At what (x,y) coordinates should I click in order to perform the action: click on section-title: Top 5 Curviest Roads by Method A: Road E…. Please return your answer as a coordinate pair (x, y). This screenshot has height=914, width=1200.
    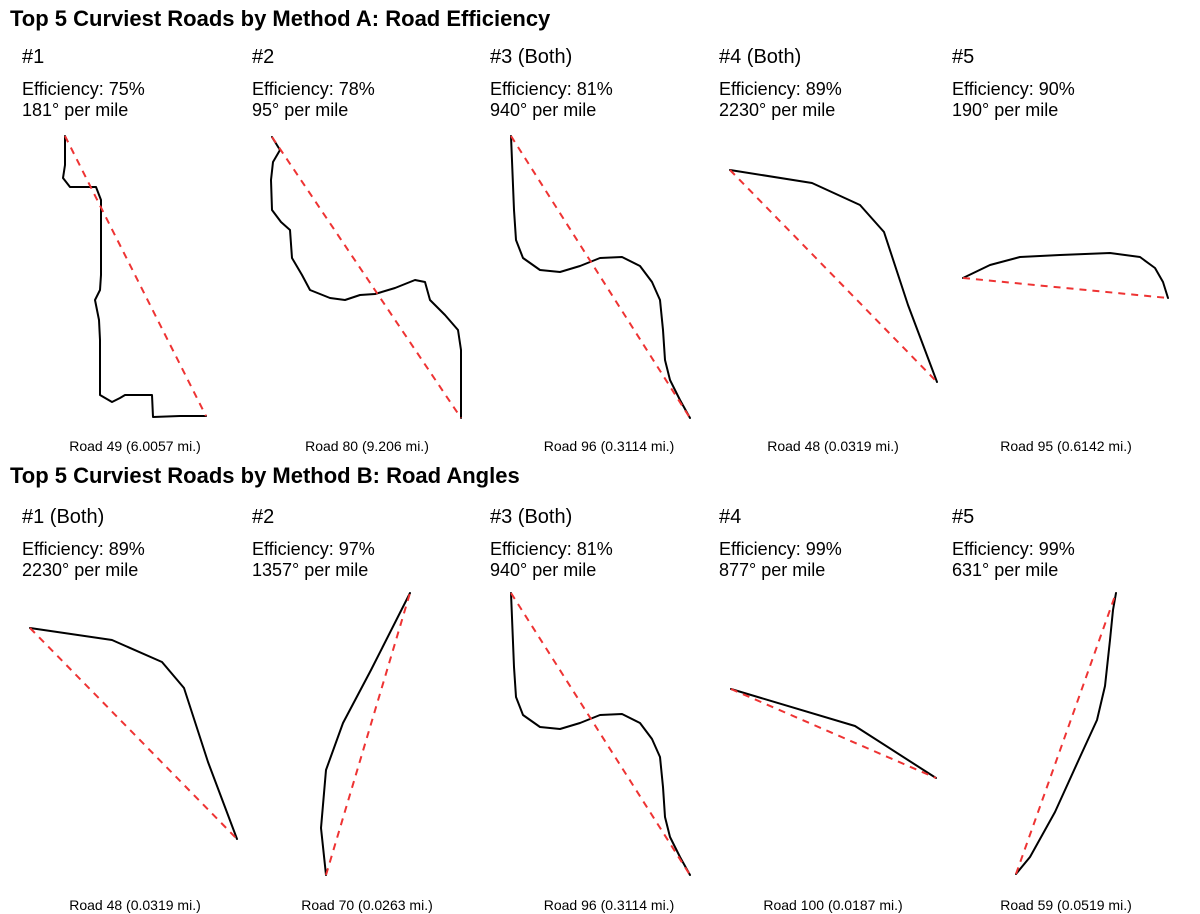
    Looking at the image, I should click on (280, 18).